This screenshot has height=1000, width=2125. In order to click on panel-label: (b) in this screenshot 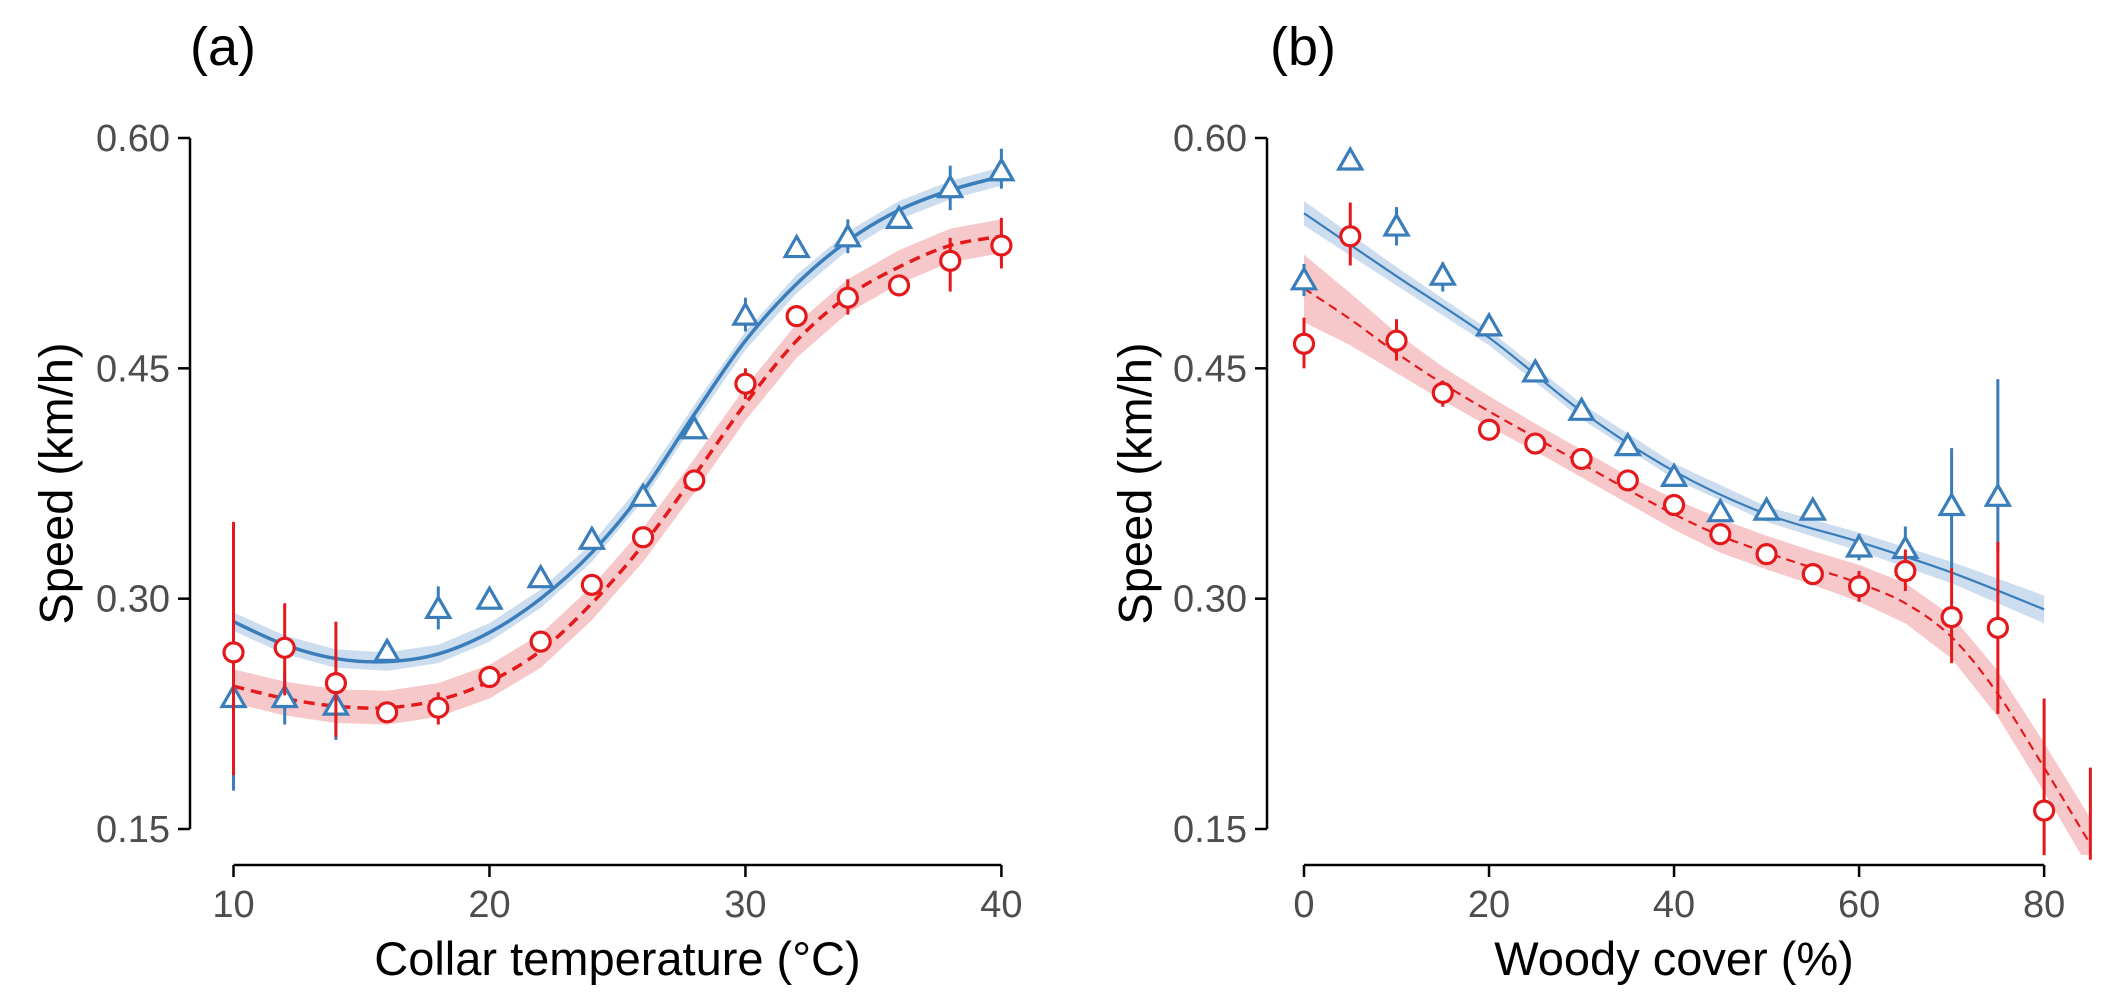, I will do `click(1303, 47)`.